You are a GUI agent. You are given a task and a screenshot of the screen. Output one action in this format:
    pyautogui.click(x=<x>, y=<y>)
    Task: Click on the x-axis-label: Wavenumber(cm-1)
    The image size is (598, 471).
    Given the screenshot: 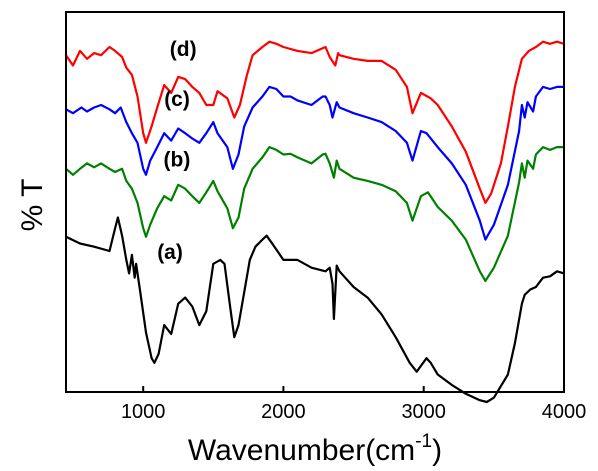 What is the action you would take?
    pyautogui.click(x=315, y=449)
    